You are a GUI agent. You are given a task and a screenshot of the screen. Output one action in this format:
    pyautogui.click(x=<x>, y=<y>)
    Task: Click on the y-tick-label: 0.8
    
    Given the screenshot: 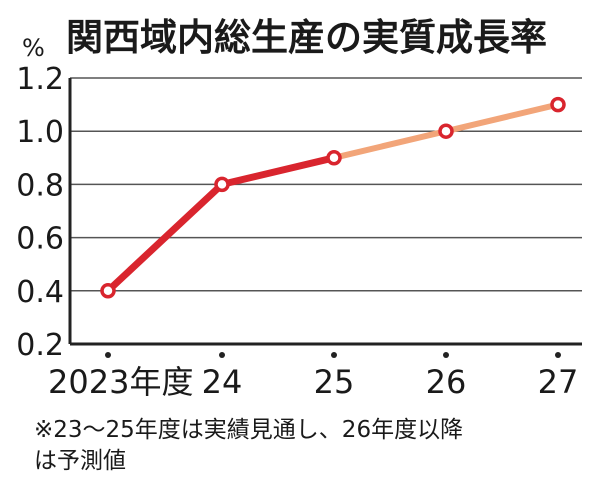 What is the action you would take?
    pyautogui.click(x=40, y=185)
    